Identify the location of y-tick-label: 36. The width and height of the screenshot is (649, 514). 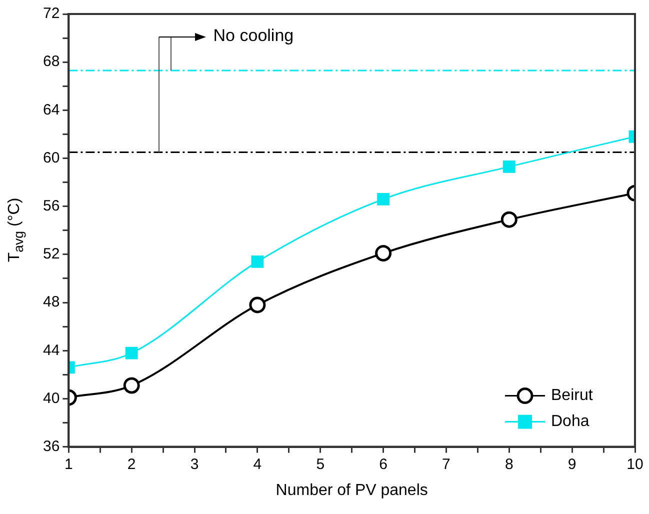
(51, 446).